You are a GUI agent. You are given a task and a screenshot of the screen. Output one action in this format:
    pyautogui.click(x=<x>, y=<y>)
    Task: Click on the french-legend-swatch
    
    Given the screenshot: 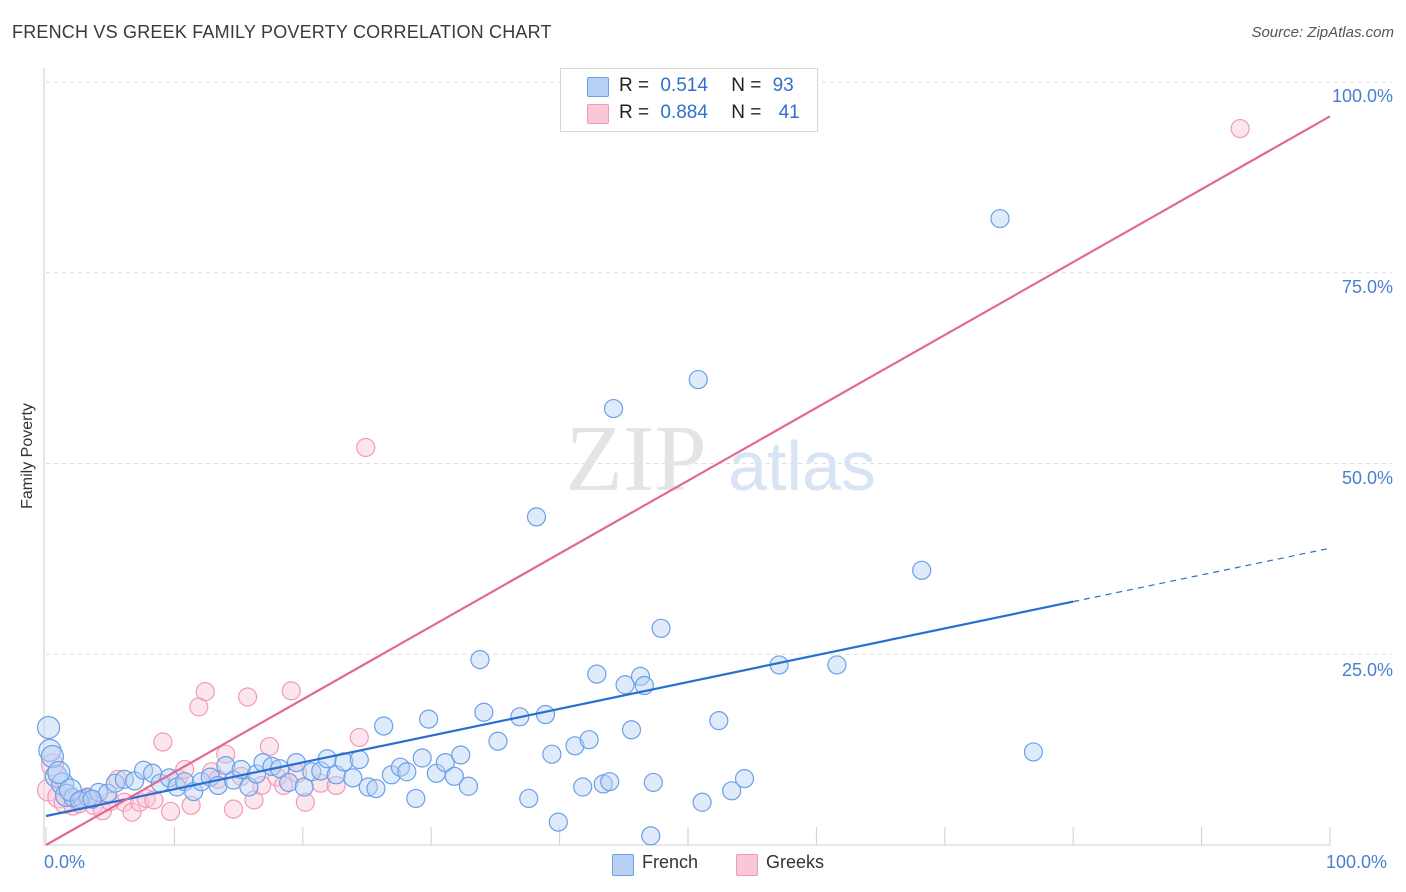 What is the action you would take?
    pyautogui.click(x=623, y=865)
    